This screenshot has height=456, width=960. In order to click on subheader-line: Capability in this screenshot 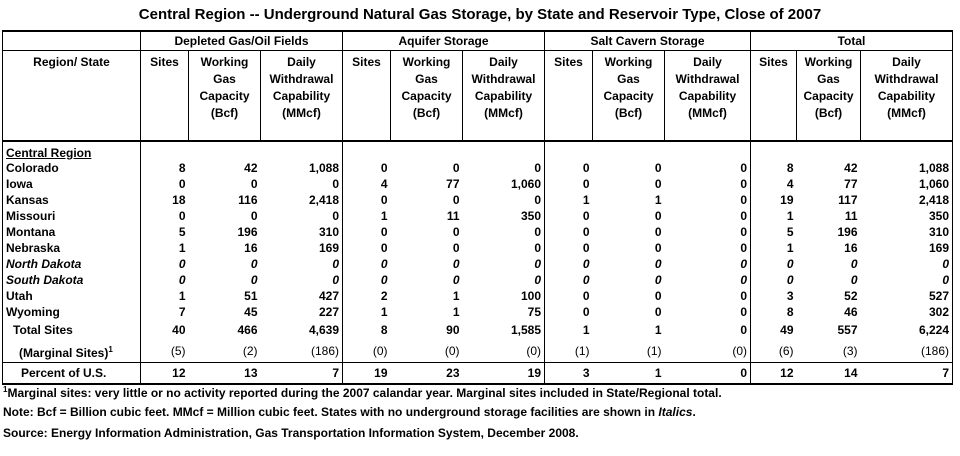, I will do `click(503, 96)`.